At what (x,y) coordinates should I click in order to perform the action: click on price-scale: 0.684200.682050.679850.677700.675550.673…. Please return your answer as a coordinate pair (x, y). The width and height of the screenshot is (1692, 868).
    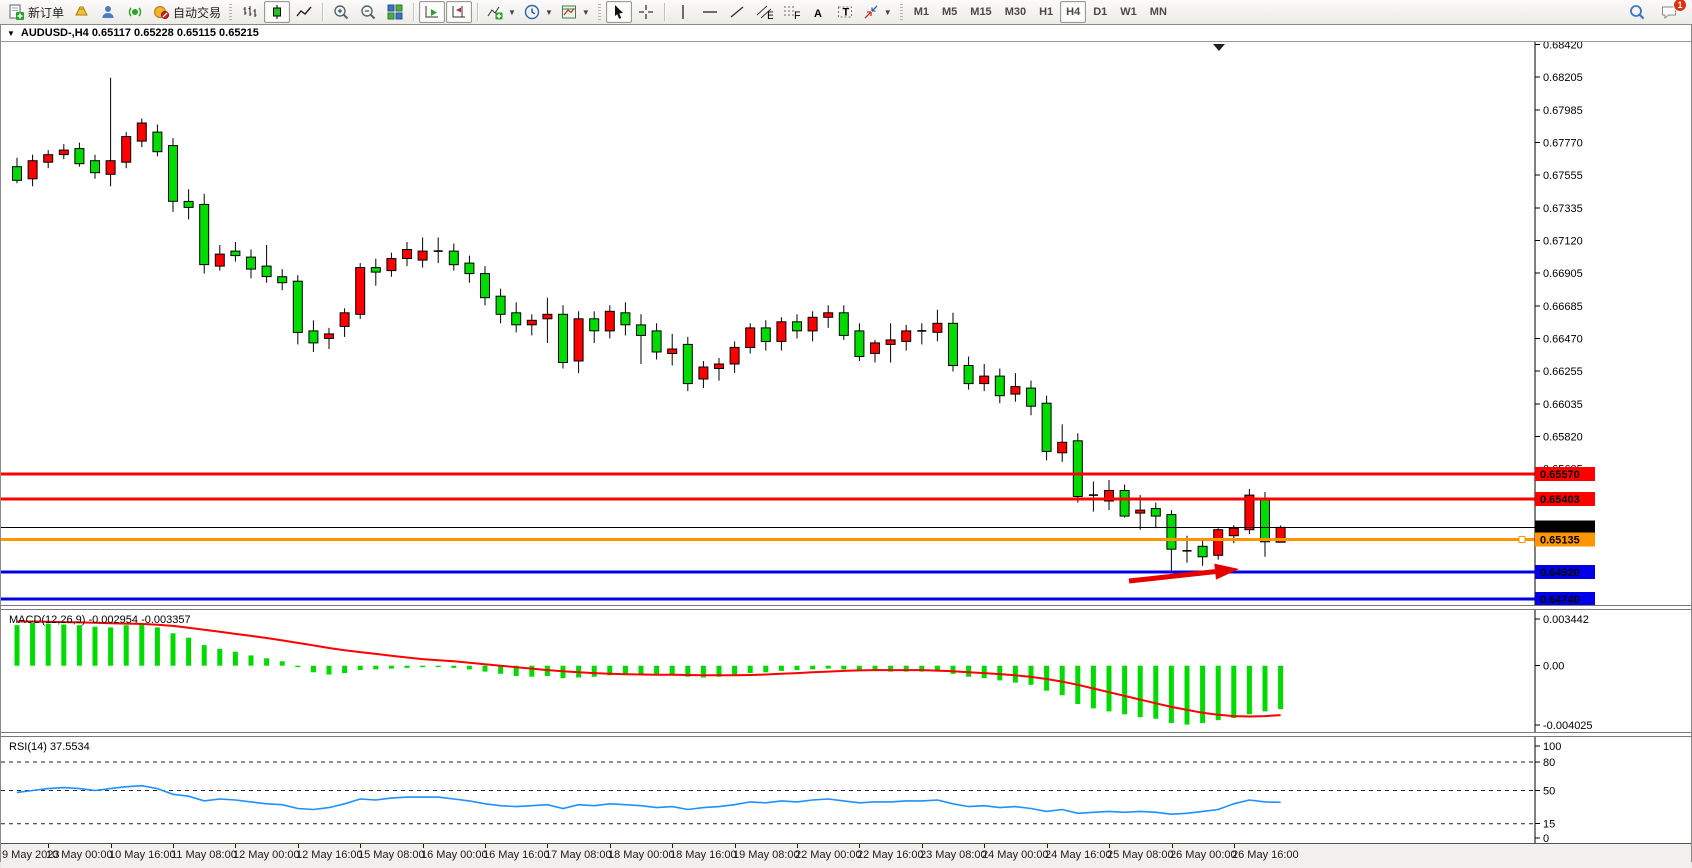
    Looking at the image, I should click on (1565, 323).